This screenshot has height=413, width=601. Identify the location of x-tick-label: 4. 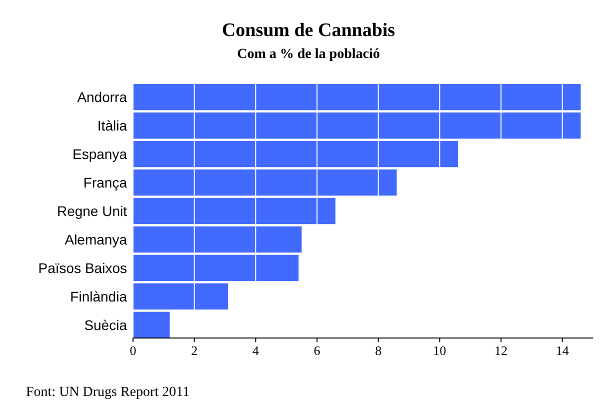
(256, 350).